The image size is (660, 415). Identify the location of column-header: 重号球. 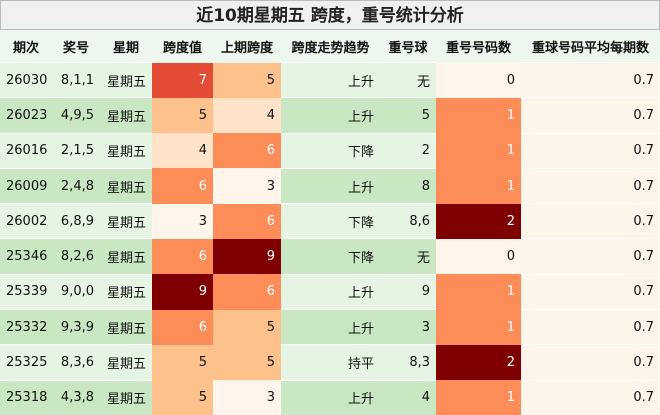
(408, 46).